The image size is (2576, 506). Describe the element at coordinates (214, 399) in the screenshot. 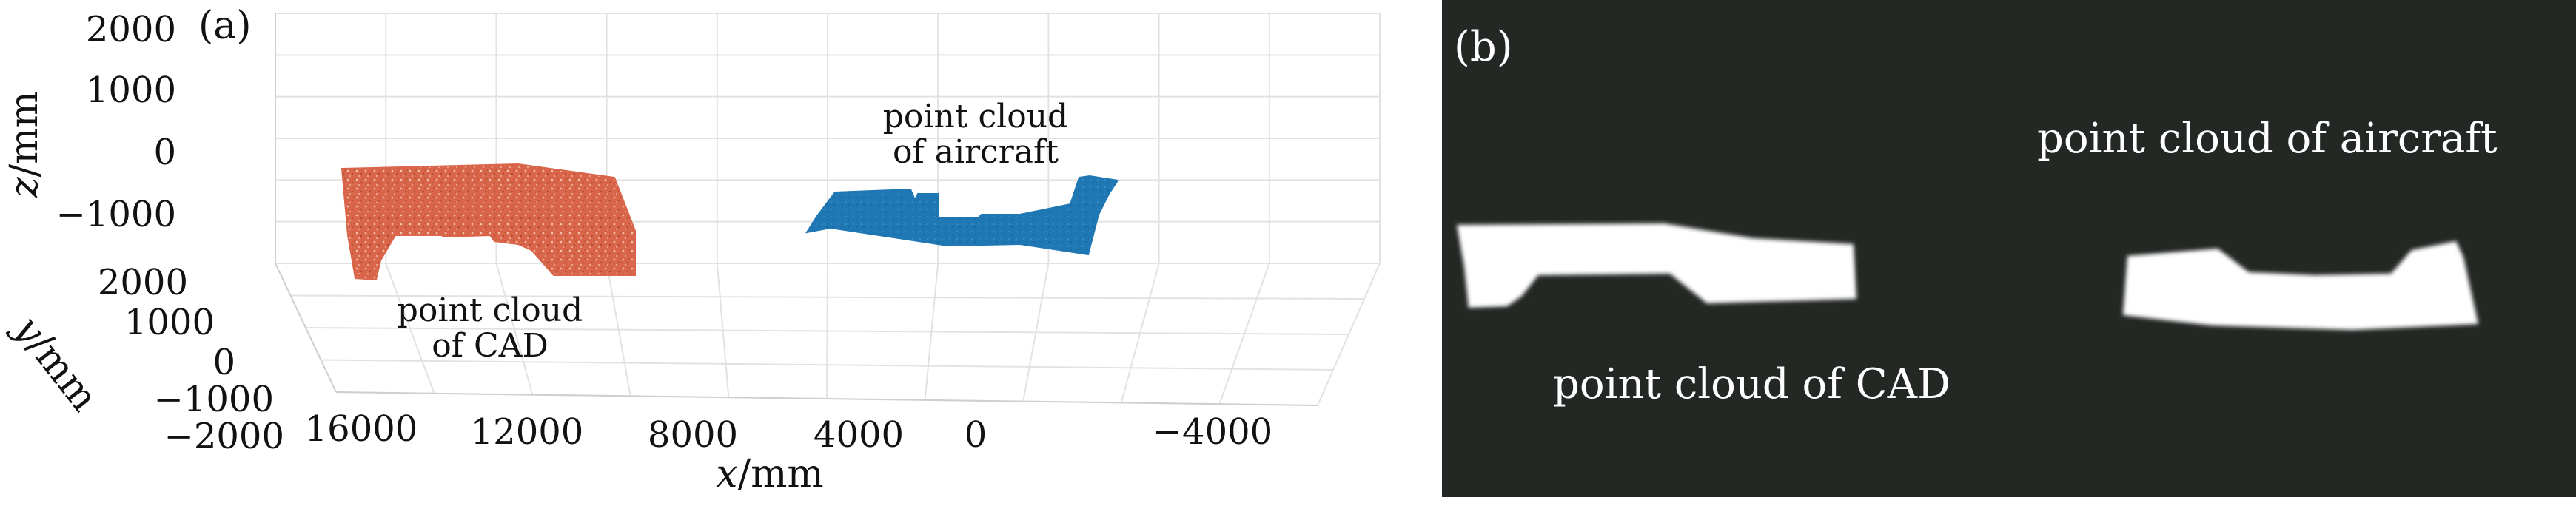

I see `y-tick-label: −1000` at that location.